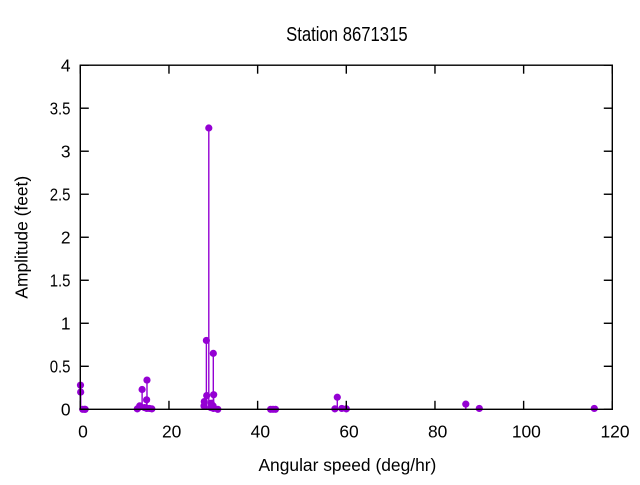 The height and width of the screenshot is (485, 640). Describe the element at coordinates (526, 432) in the screenshot. I see `svg-text: 100` at that location.